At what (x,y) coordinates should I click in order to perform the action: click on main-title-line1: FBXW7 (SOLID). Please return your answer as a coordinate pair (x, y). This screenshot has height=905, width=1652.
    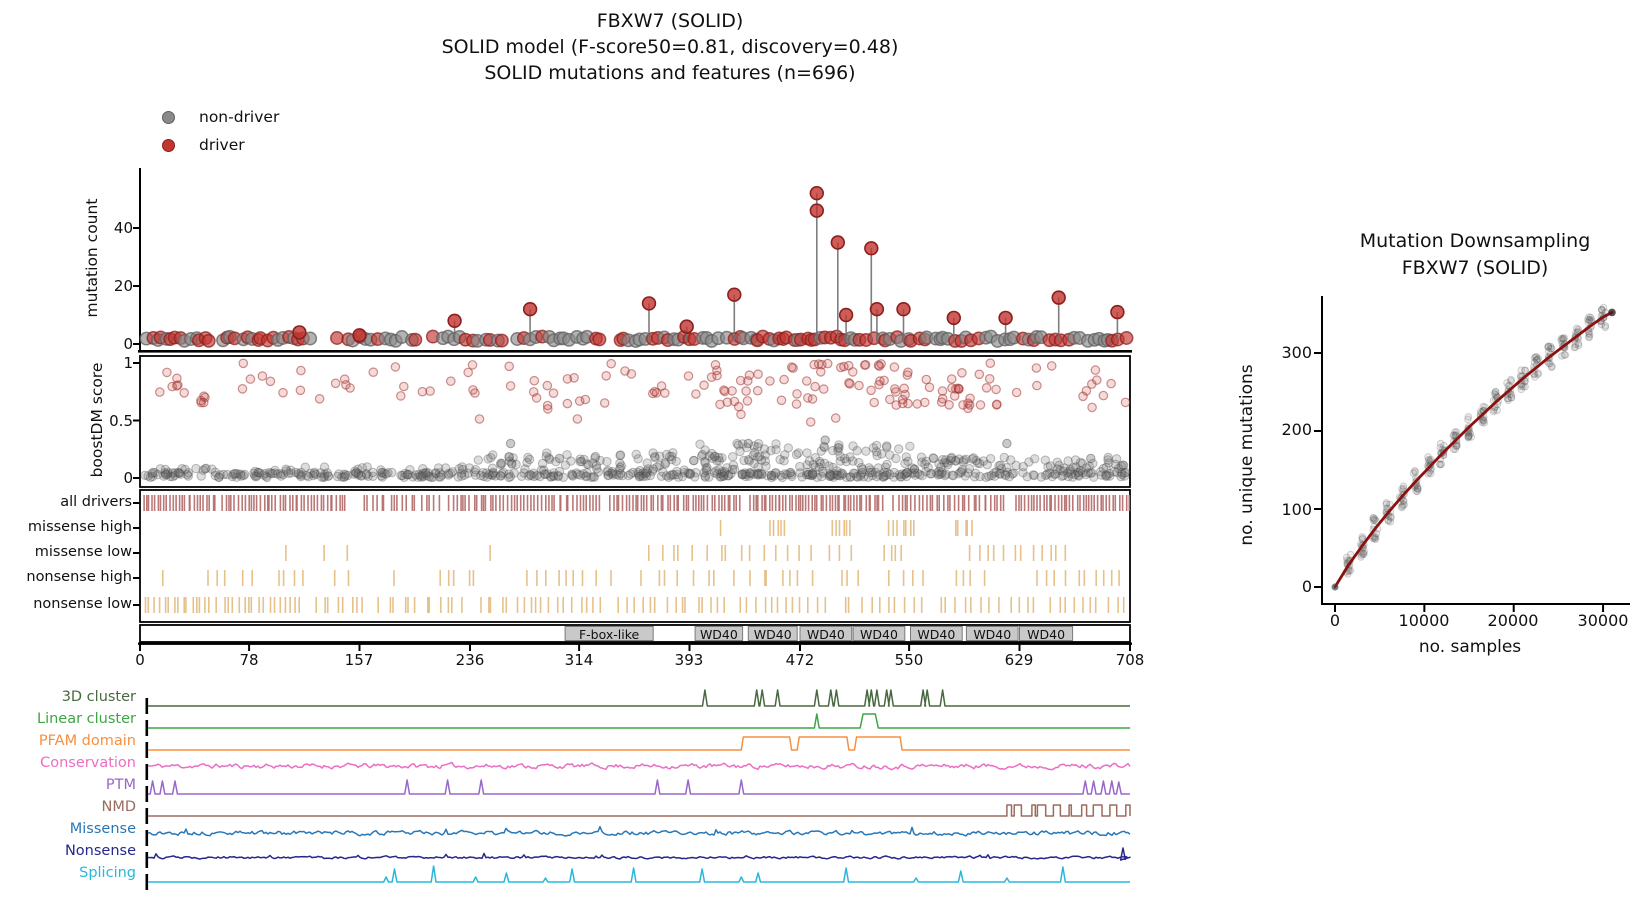
    Looking at the image, I should click on (670, 21).